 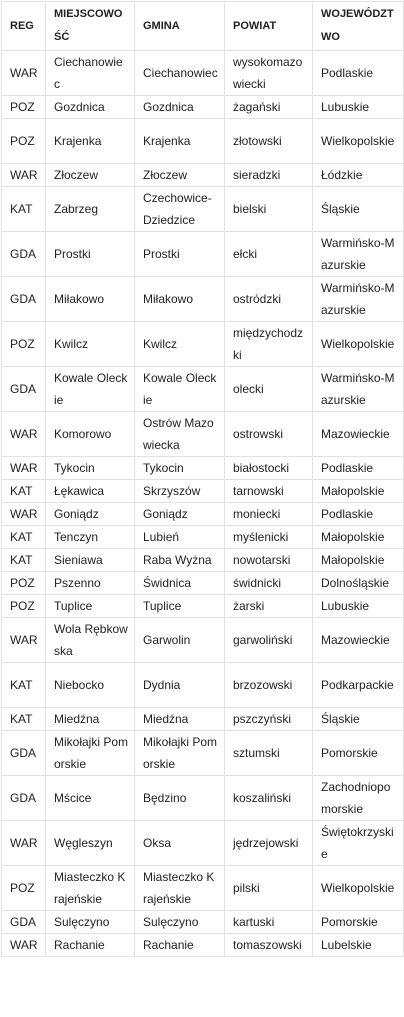 I want to click on cell-powiat: sztumski, so click(x=268, y=753).